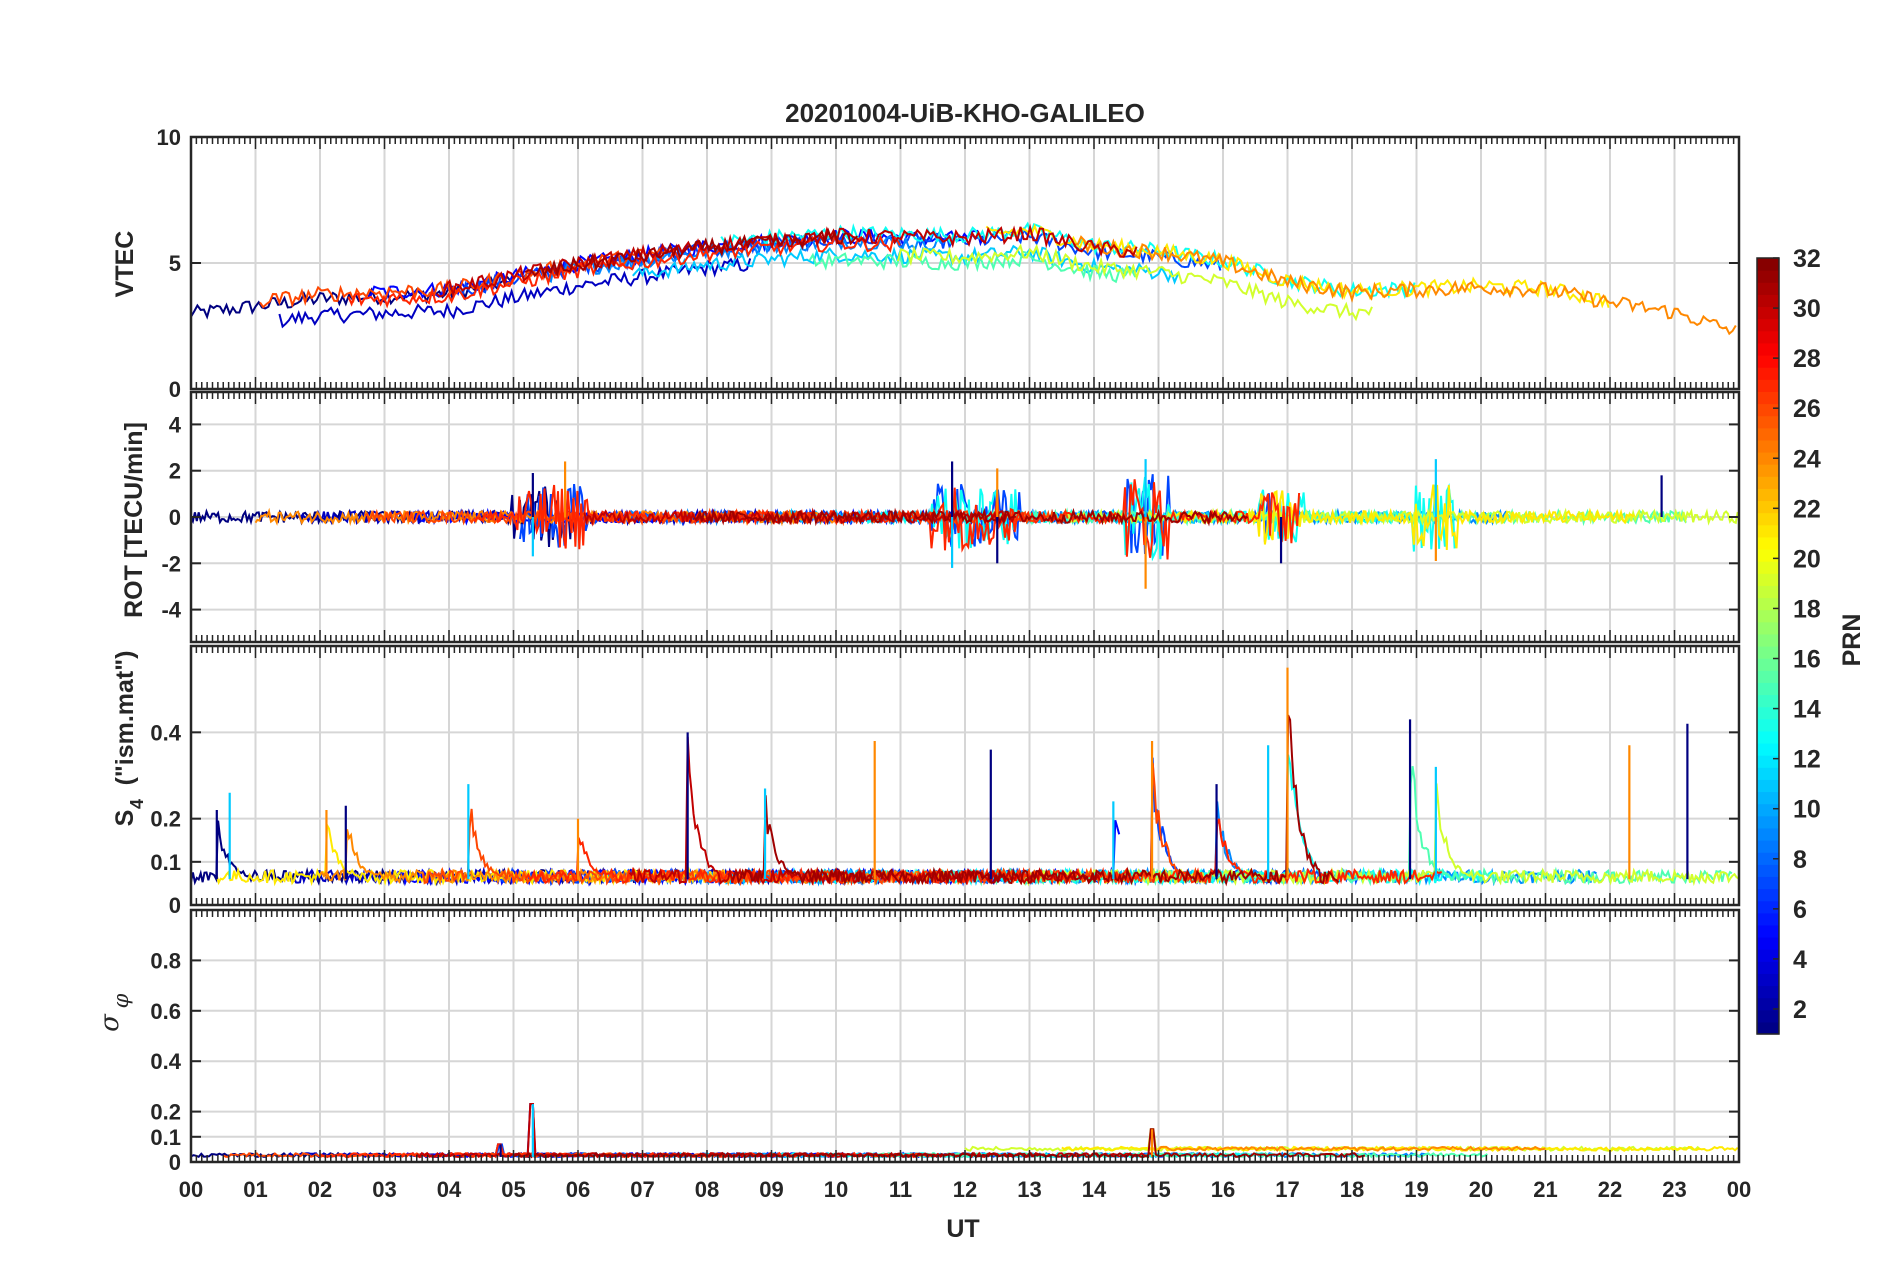 This screenshot has height=1272, width=1902. I want to click on x-tick-label: 11, so click(900, 1189).